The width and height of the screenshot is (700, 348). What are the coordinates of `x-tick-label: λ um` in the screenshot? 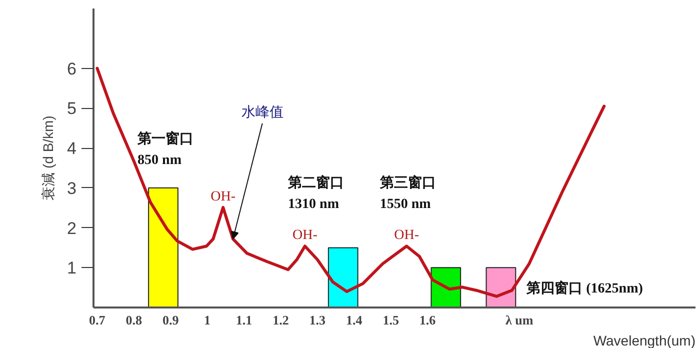 It's located at (519, 320).